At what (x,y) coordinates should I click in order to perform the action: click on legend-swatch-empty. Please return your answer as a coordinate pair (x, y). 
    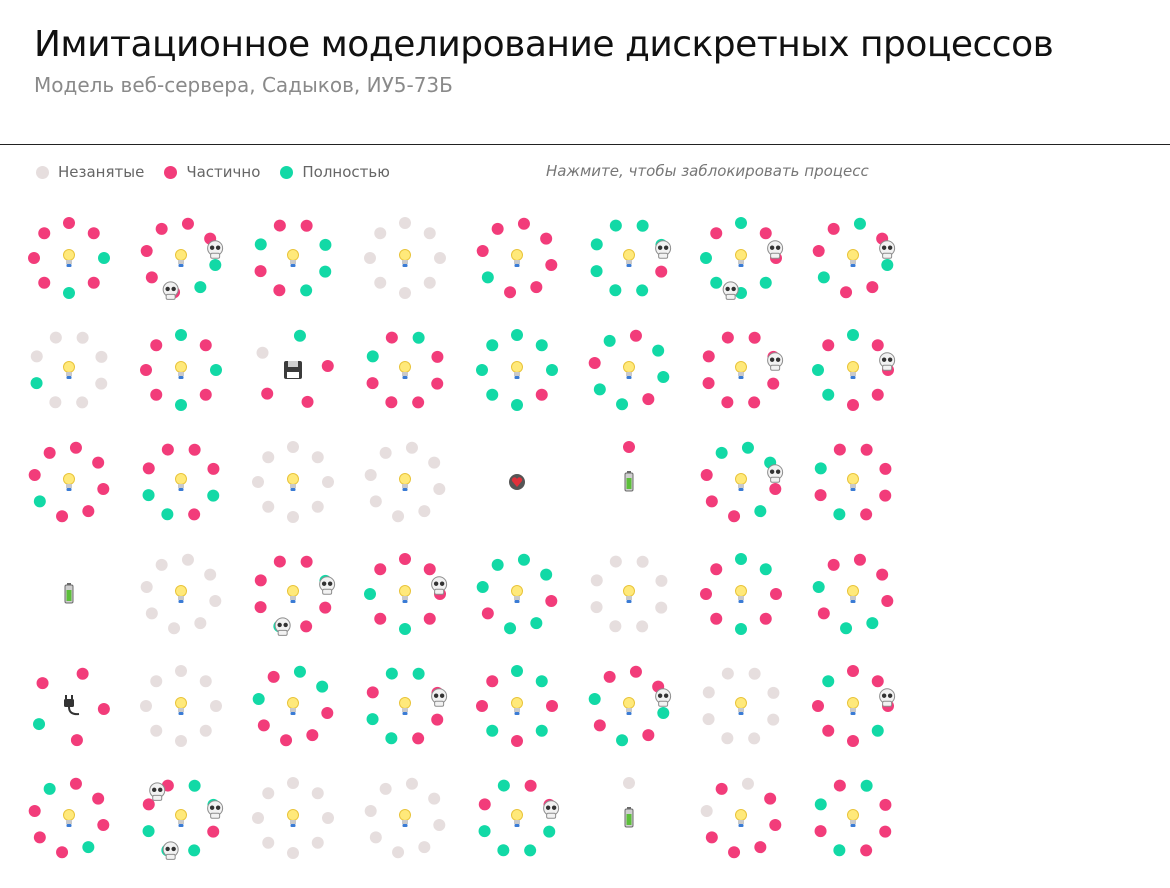
    Looking at the image, I should click on (42, 172).